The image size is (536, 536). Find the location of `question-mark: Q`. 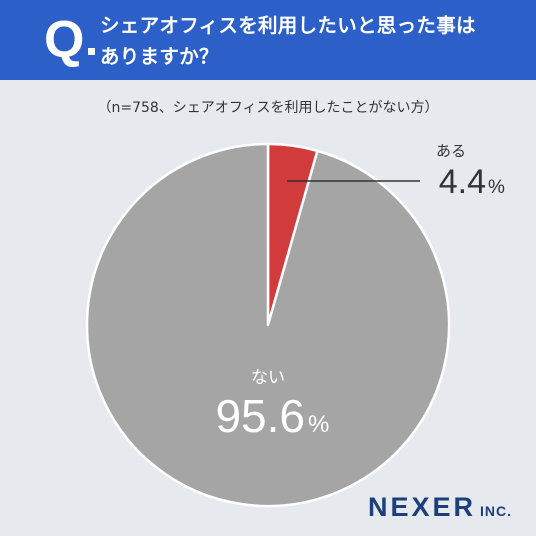

question-mark: Q is located at coordinates (64, 40).